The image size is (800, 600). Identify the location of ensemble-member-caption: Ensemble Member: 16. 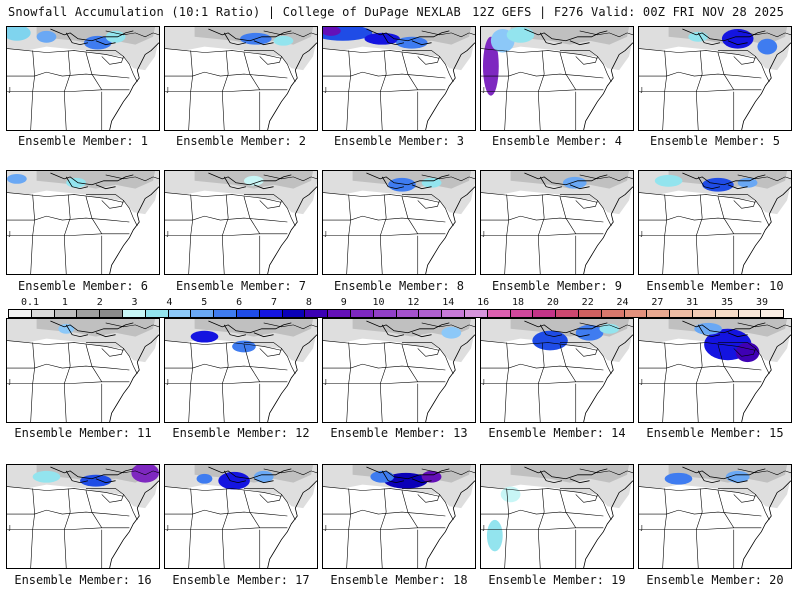
(83, 580).